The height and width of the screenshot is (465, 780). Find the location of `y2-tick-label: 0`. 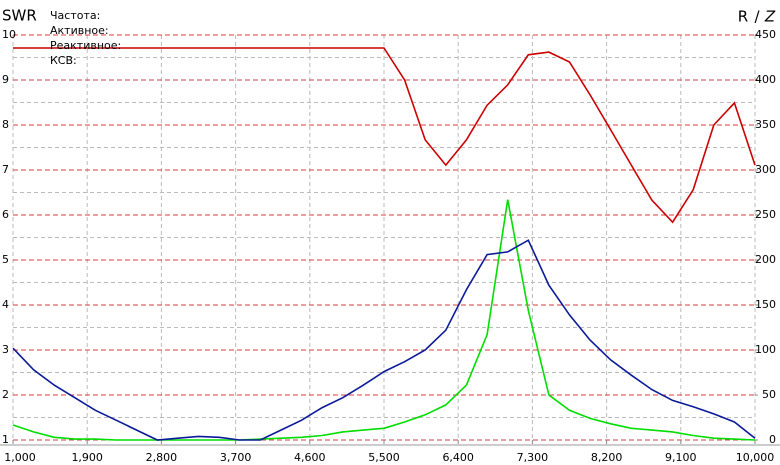

y2-tick-label: 0 is located at coordinates (772, 439).